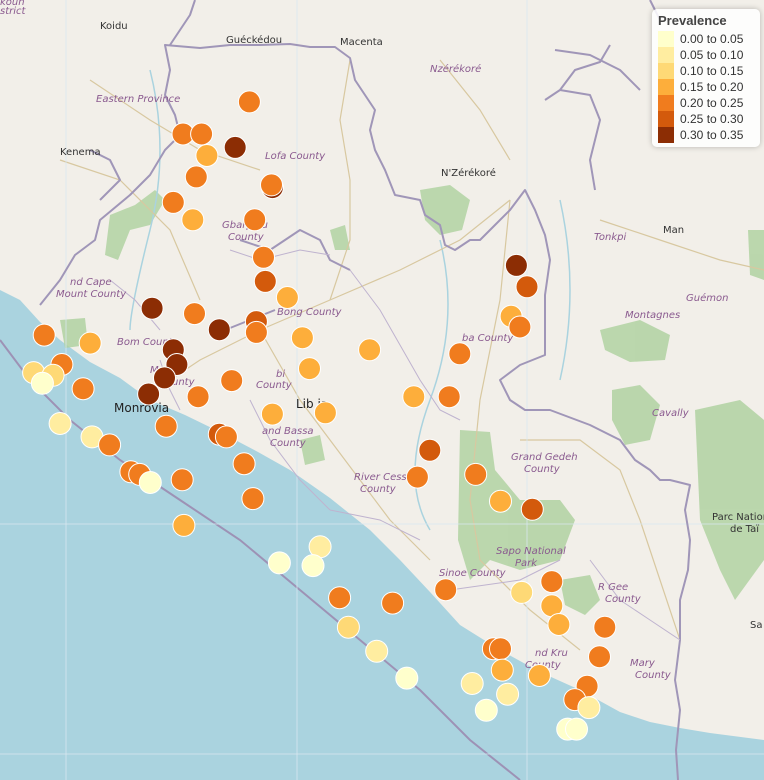 This screenshot has width=764, height=780. I want to click on label-tai-2: de Taï, so click(744, 529).